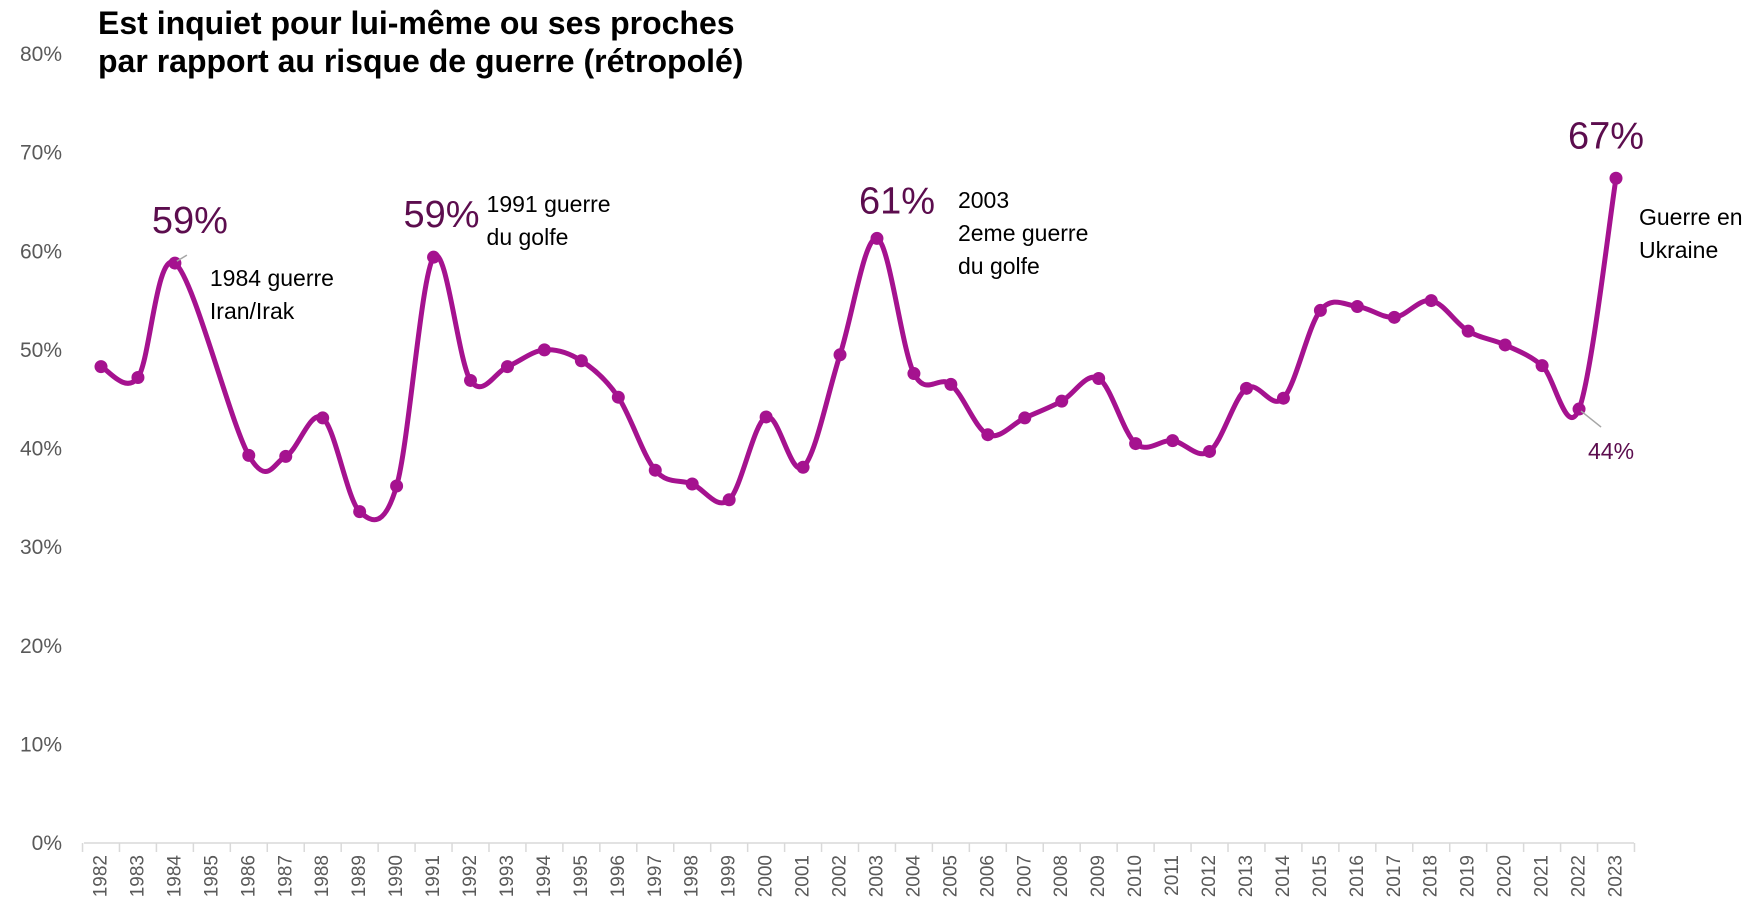 The image size is (1759, 912). I want to click on x-tick-label: 2013, so click(1246, 876).